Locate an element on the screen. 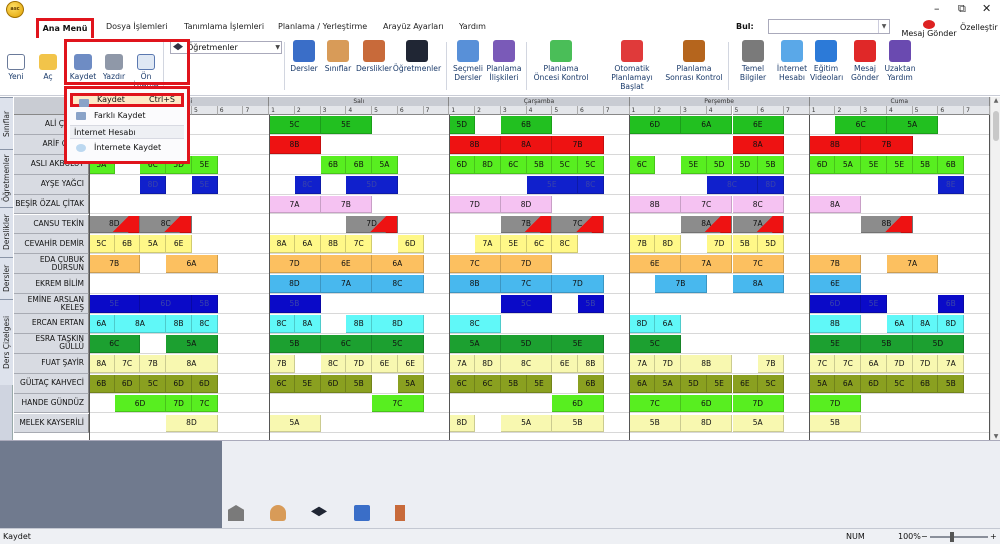 This screenshot has width=1000, height=544. videos-button: Eğitim Videoları is located at coordinates (826, 61).